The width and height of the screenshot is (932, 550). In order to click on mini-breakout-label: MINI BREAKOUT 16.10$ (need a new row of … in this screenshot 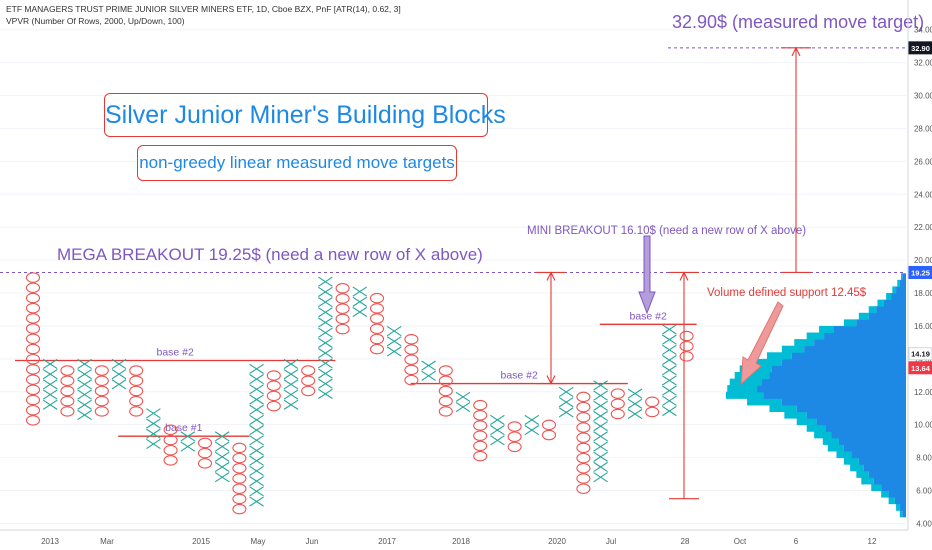, I will do `click(666, 231)`.